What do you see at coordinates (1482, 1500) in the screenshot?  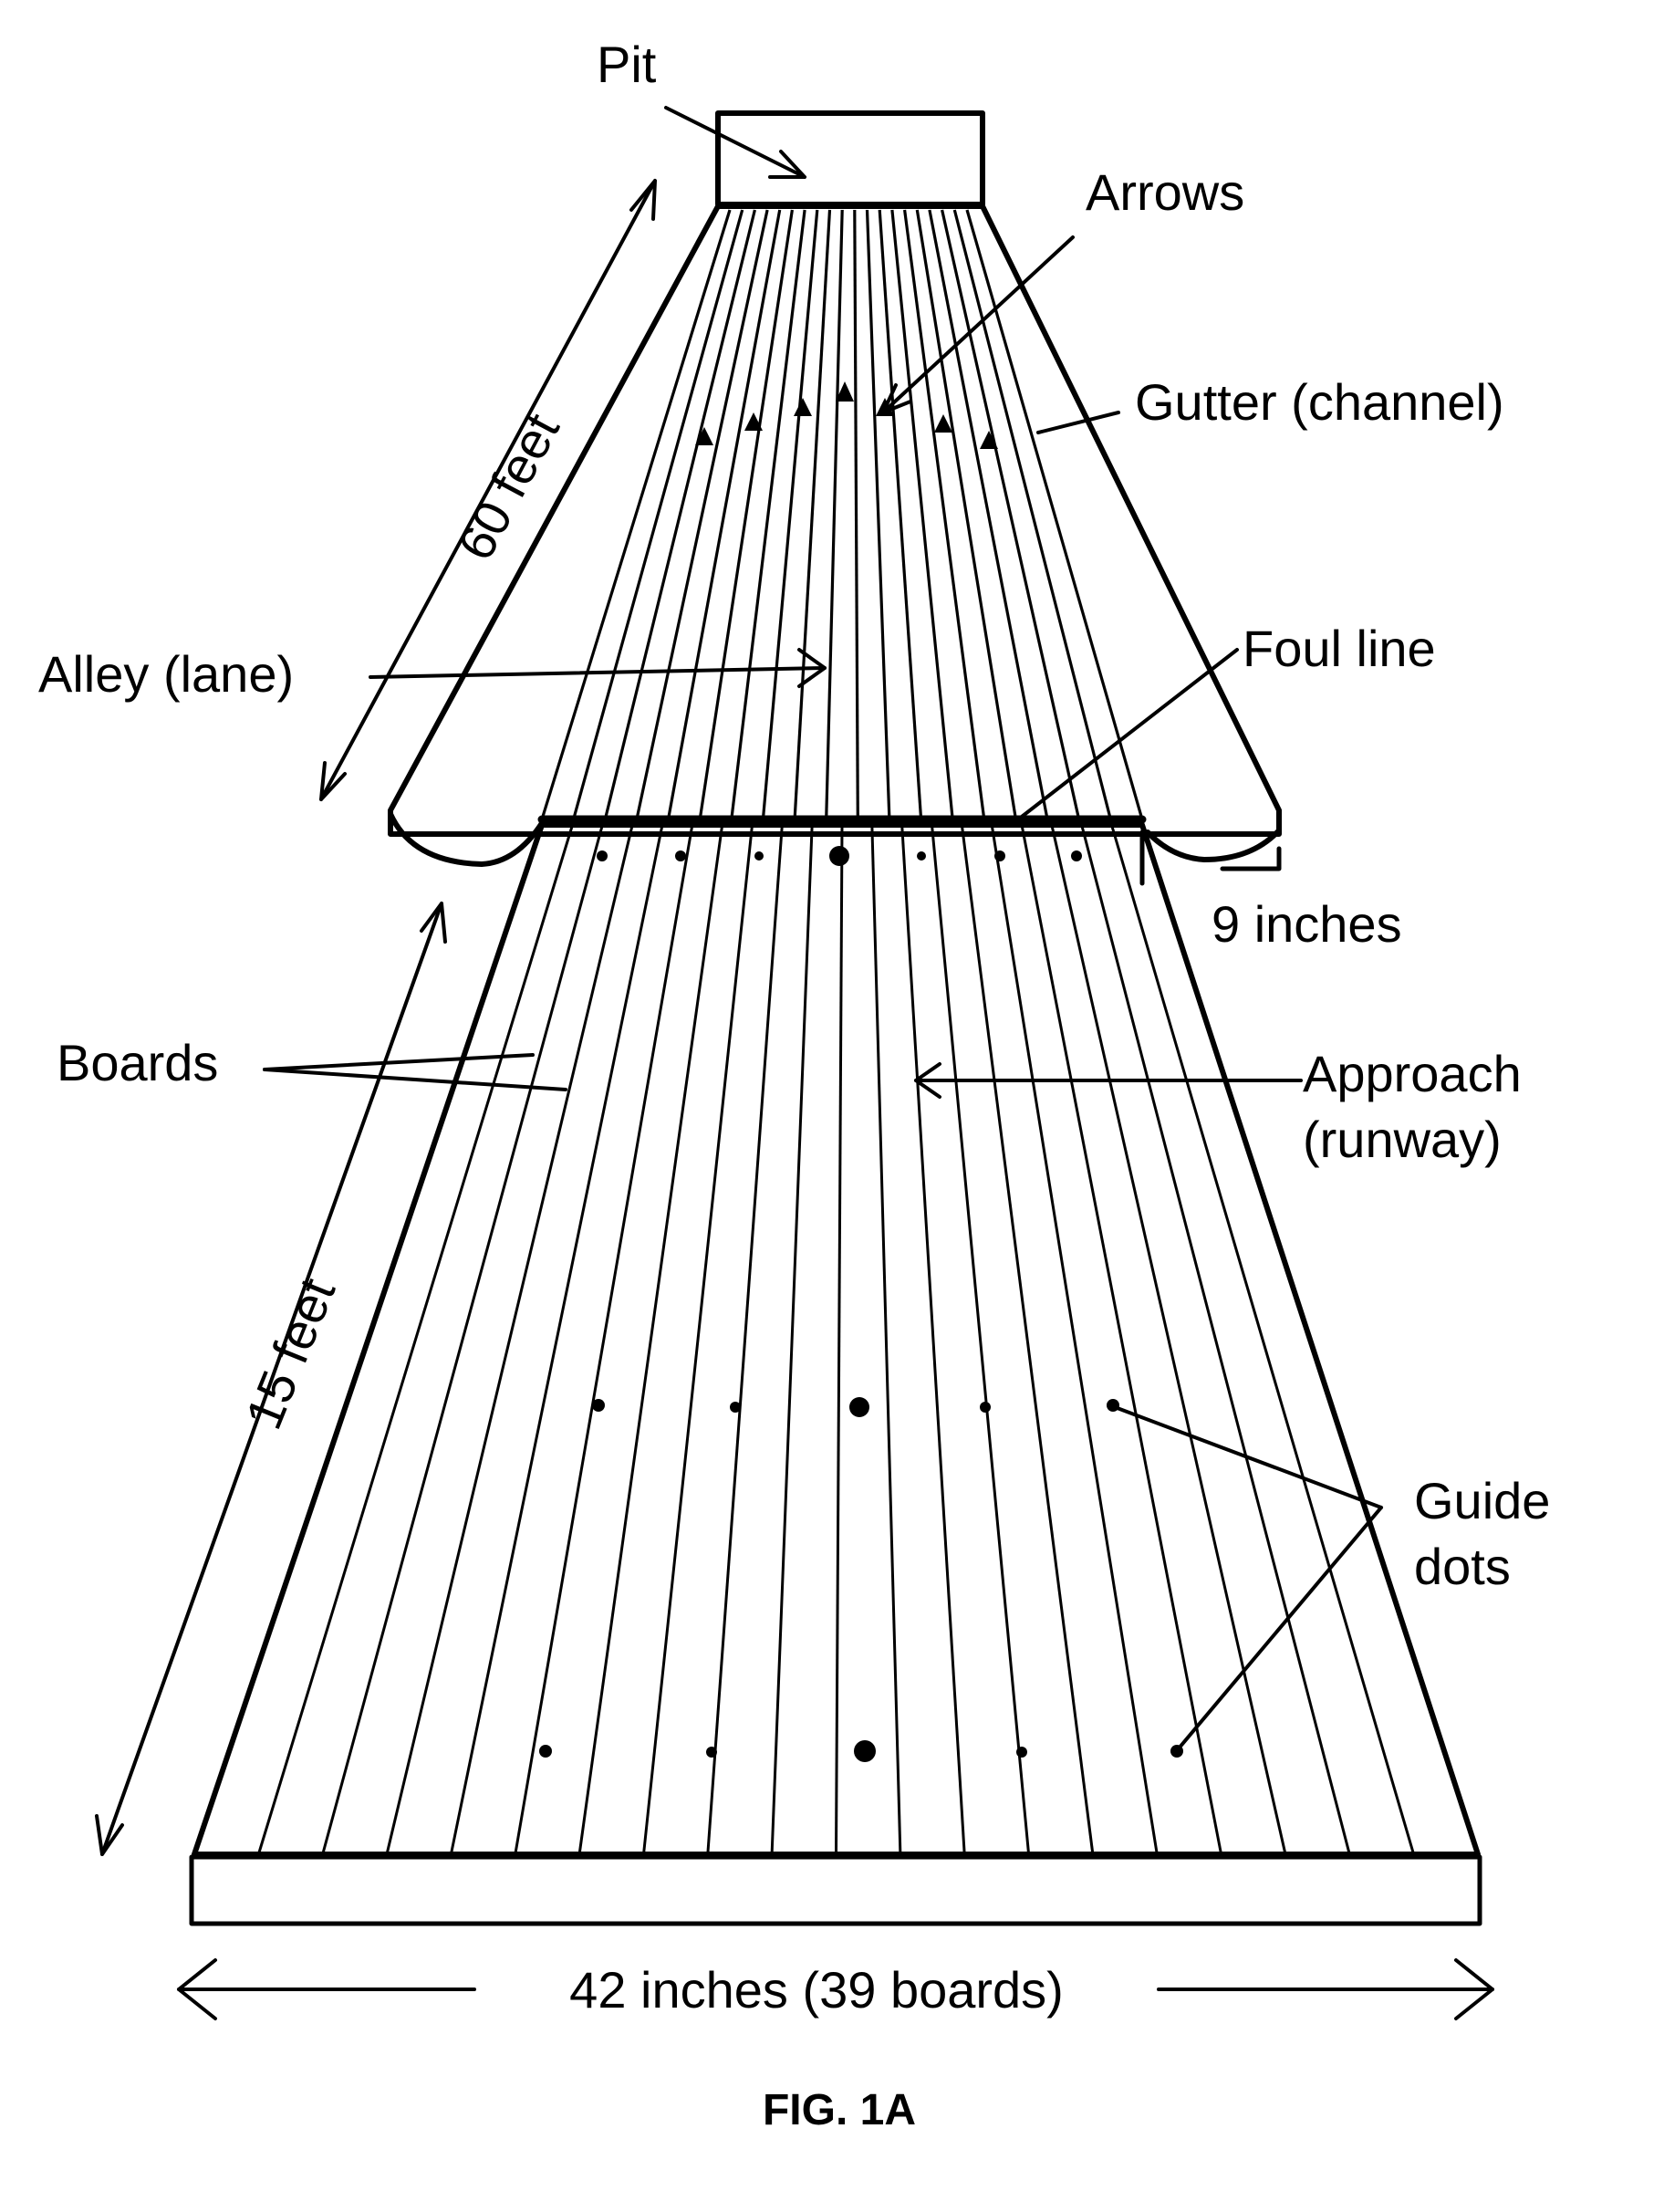 I see `guide-dots-label-line-1: Guide` at bounding box center [1482, 1500].